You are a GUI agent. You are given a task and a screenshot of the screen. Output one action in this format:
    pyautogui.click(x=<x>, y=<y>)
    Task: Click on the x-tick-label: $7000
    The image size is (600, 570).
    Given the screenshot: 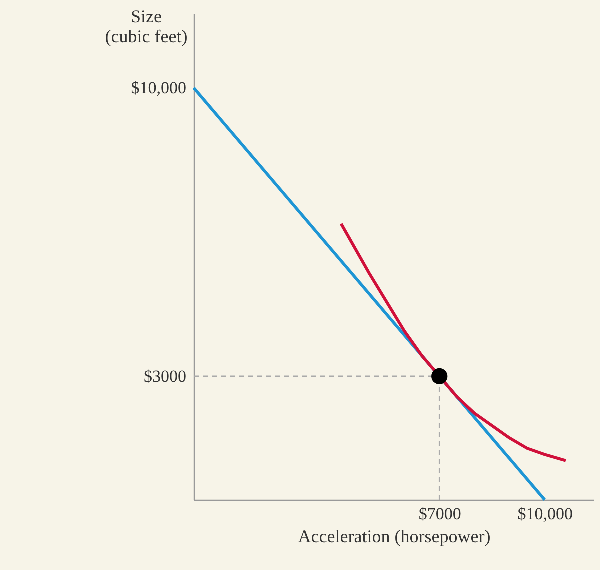 What is the action you would take?
    pyautogui.click(x=440, y=514)
    